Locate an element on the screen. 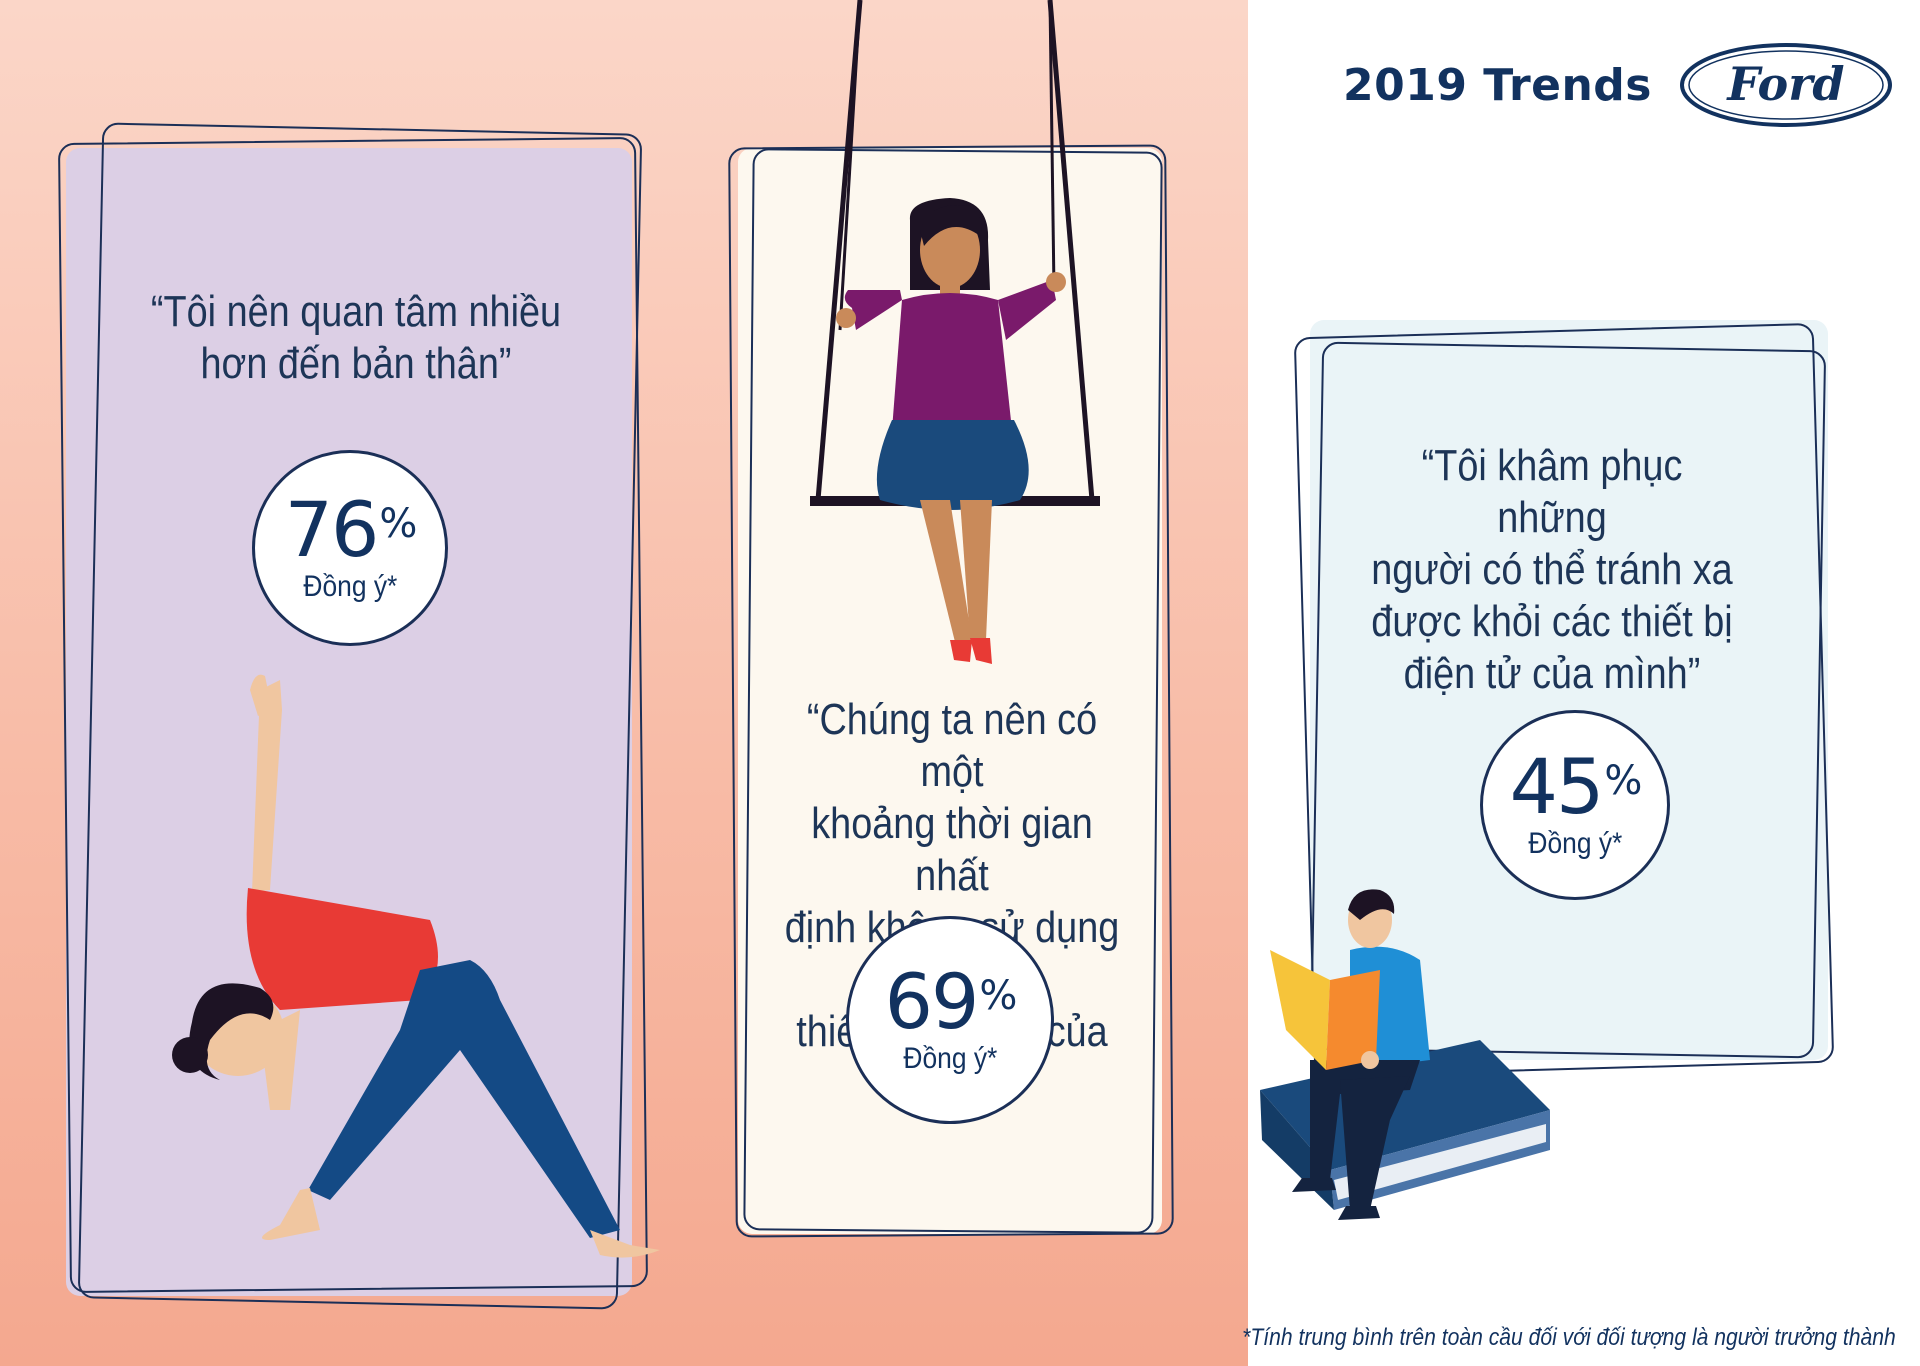  yoga-woman-icon is located at coordinates (416, 966).